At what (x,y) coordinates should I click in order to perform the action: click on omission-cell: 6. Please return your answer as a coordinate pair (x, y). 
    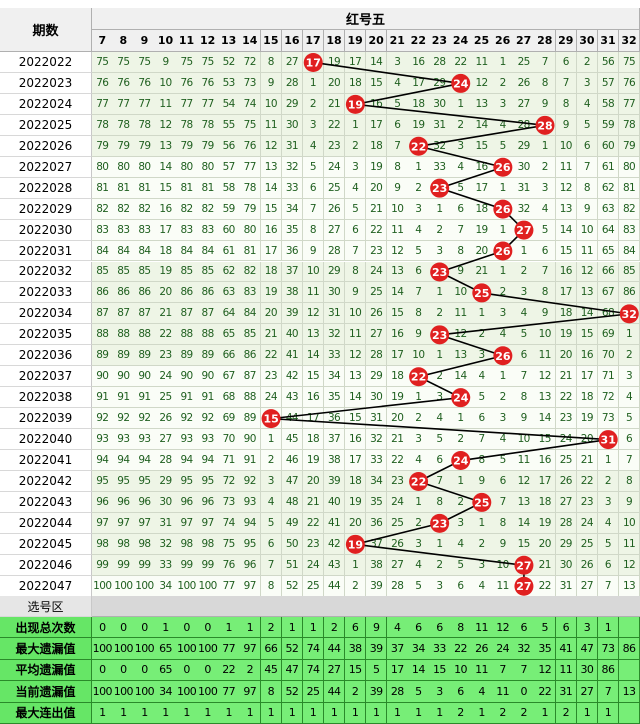
    Looking at the image, I should click on (608, 565).